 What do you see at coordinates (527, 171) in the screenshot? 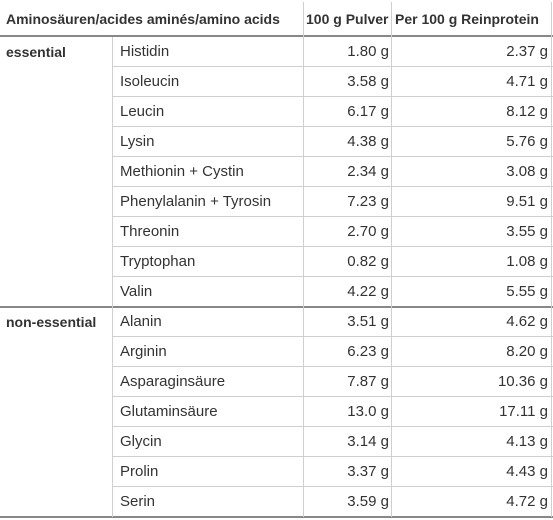
I see `value-per-100g-reinprotein: 3.08 g` at bounding box center [527, 171].